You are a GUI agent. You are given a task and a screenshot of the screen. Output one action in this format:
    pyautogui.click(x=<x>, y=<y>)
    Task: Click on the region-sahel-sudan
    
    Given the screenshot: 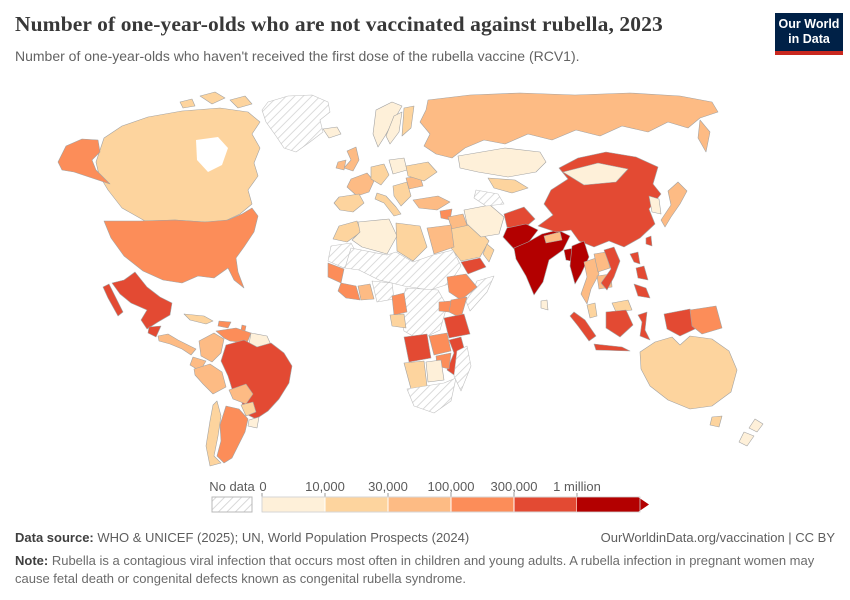 What is the action you would take?
    pyautogui.click(x=403, y=269)
    